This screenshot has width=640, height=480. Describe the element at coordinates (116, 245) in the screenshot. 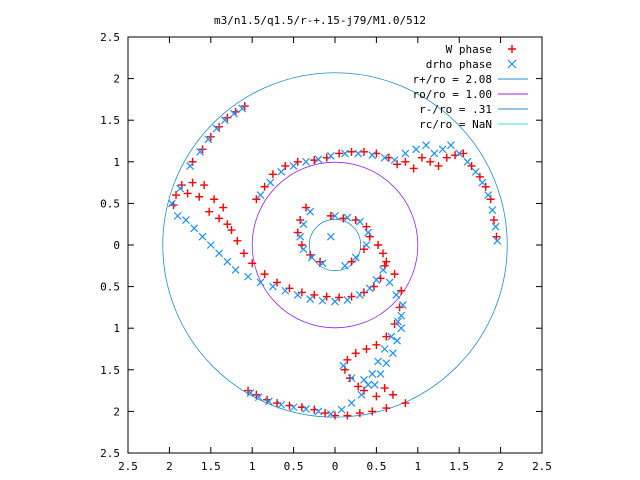

I see `y-tick-label: 0` at that location.